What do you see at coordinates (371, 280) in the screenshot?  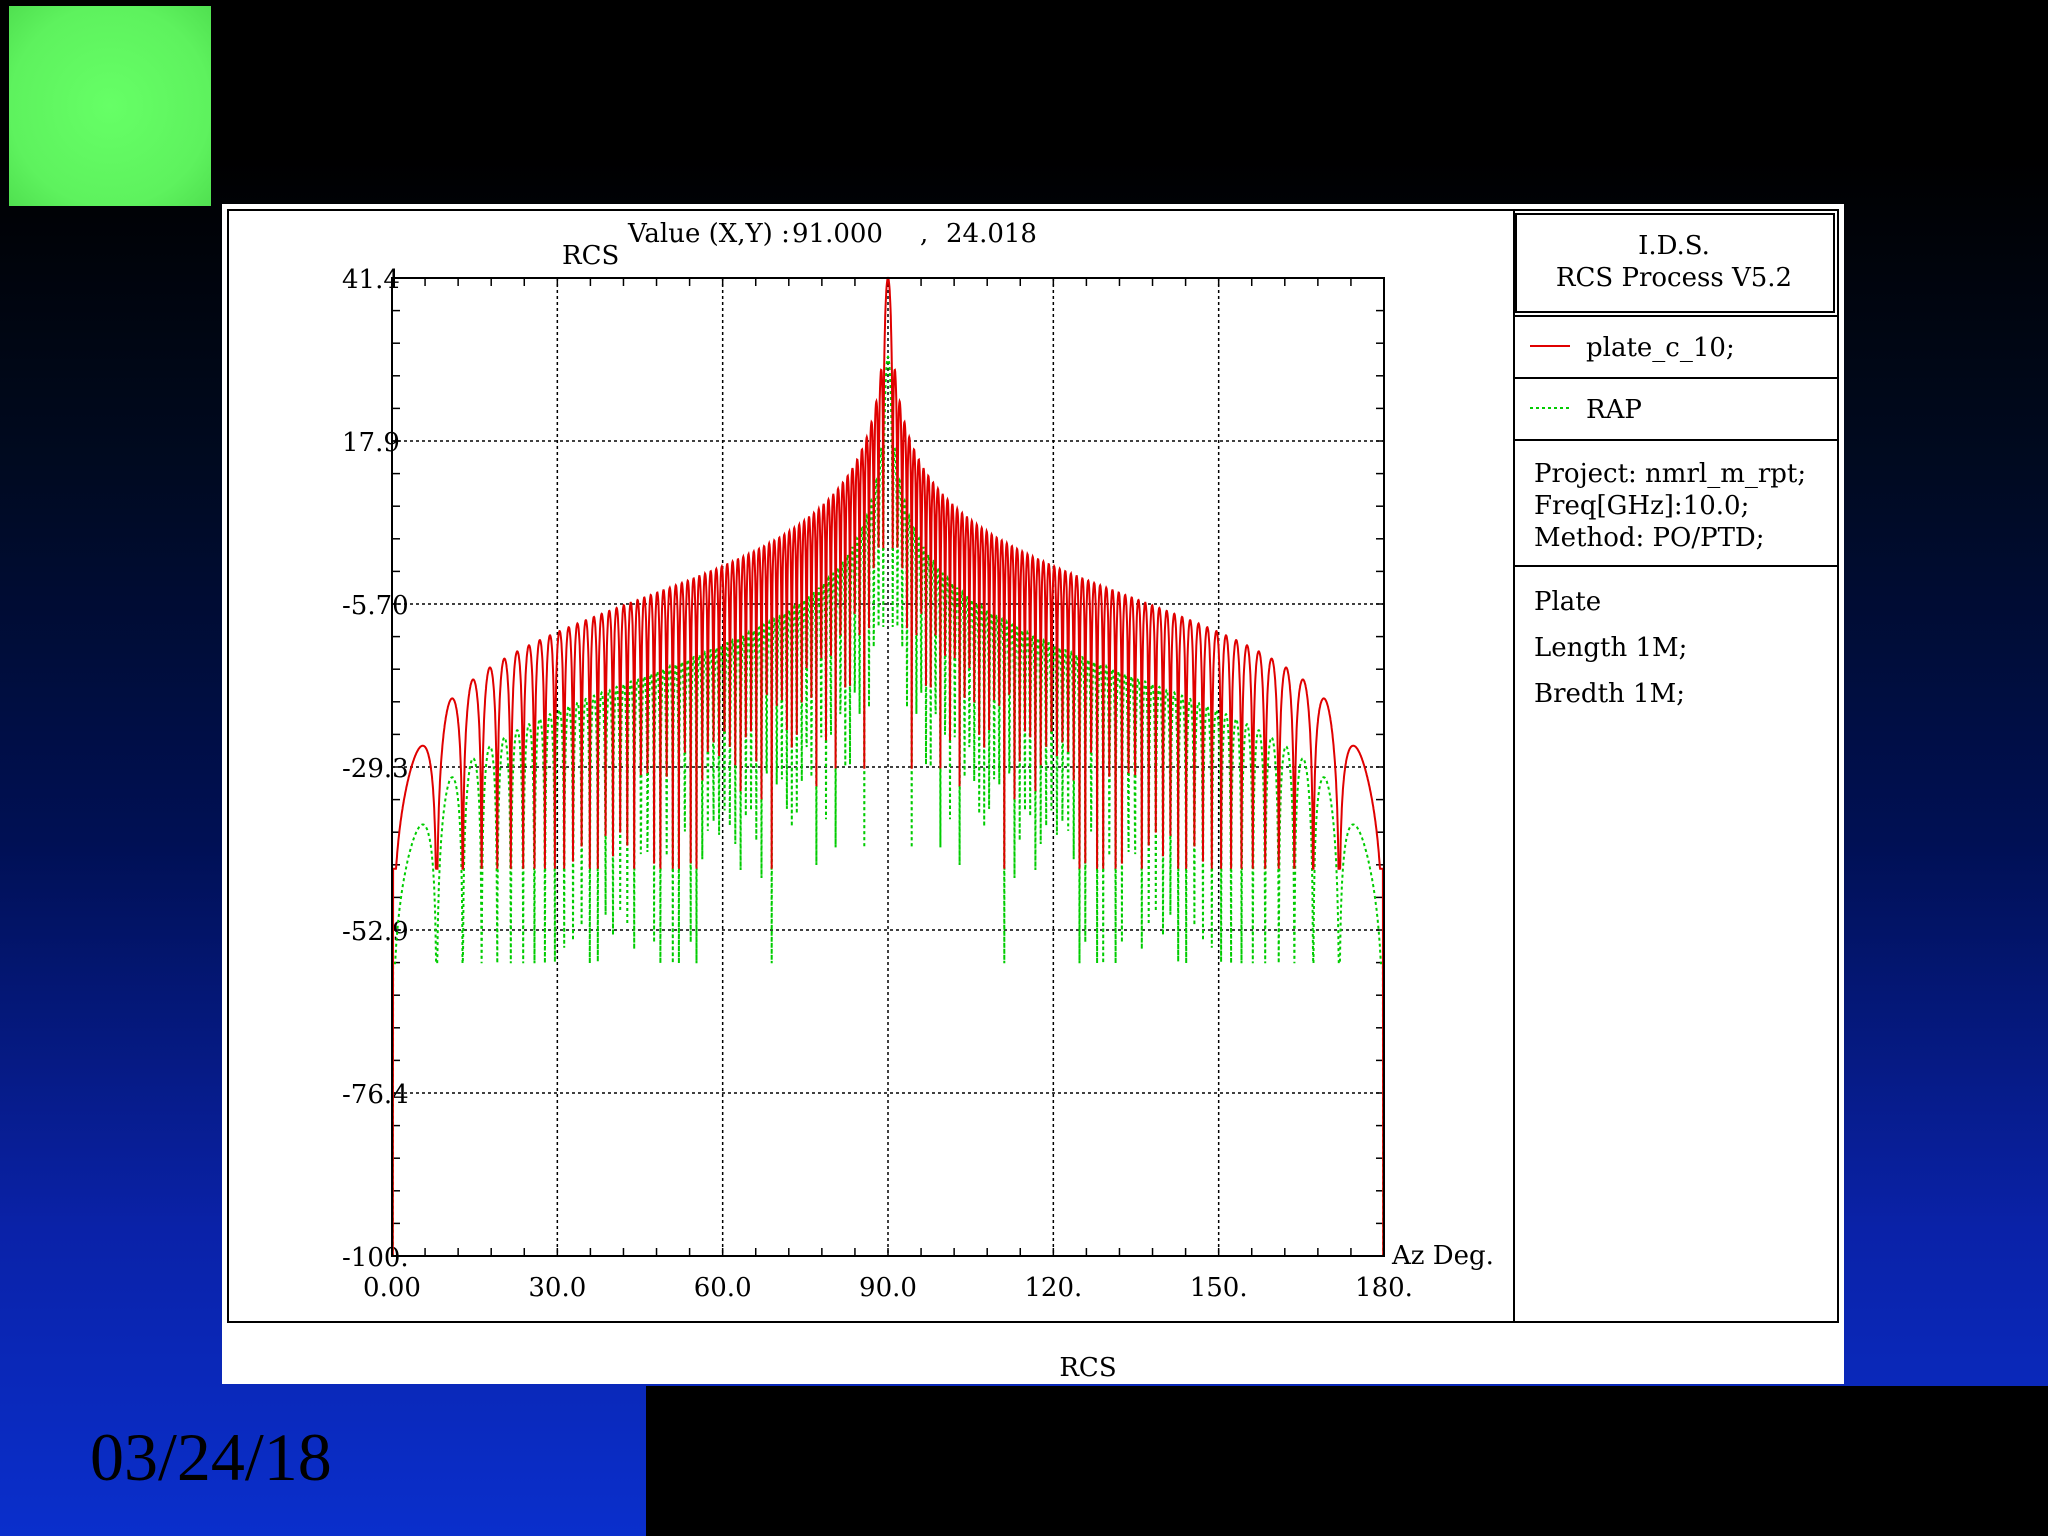 I see `y-tick-label: 41.4` at bounding box center [371, 280].